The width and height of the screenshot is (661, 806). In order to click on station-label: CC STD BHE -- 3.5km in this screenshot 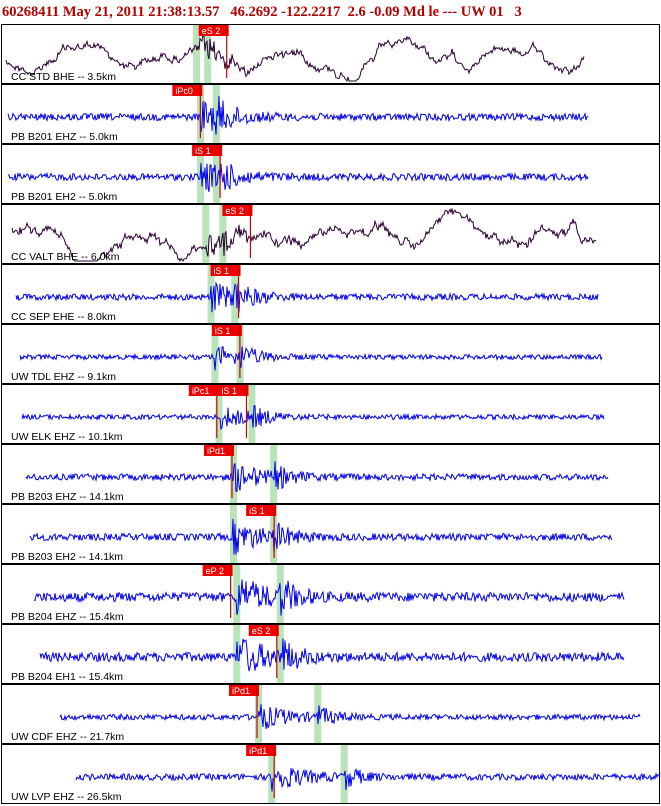, I will do `click(63, 77)`.